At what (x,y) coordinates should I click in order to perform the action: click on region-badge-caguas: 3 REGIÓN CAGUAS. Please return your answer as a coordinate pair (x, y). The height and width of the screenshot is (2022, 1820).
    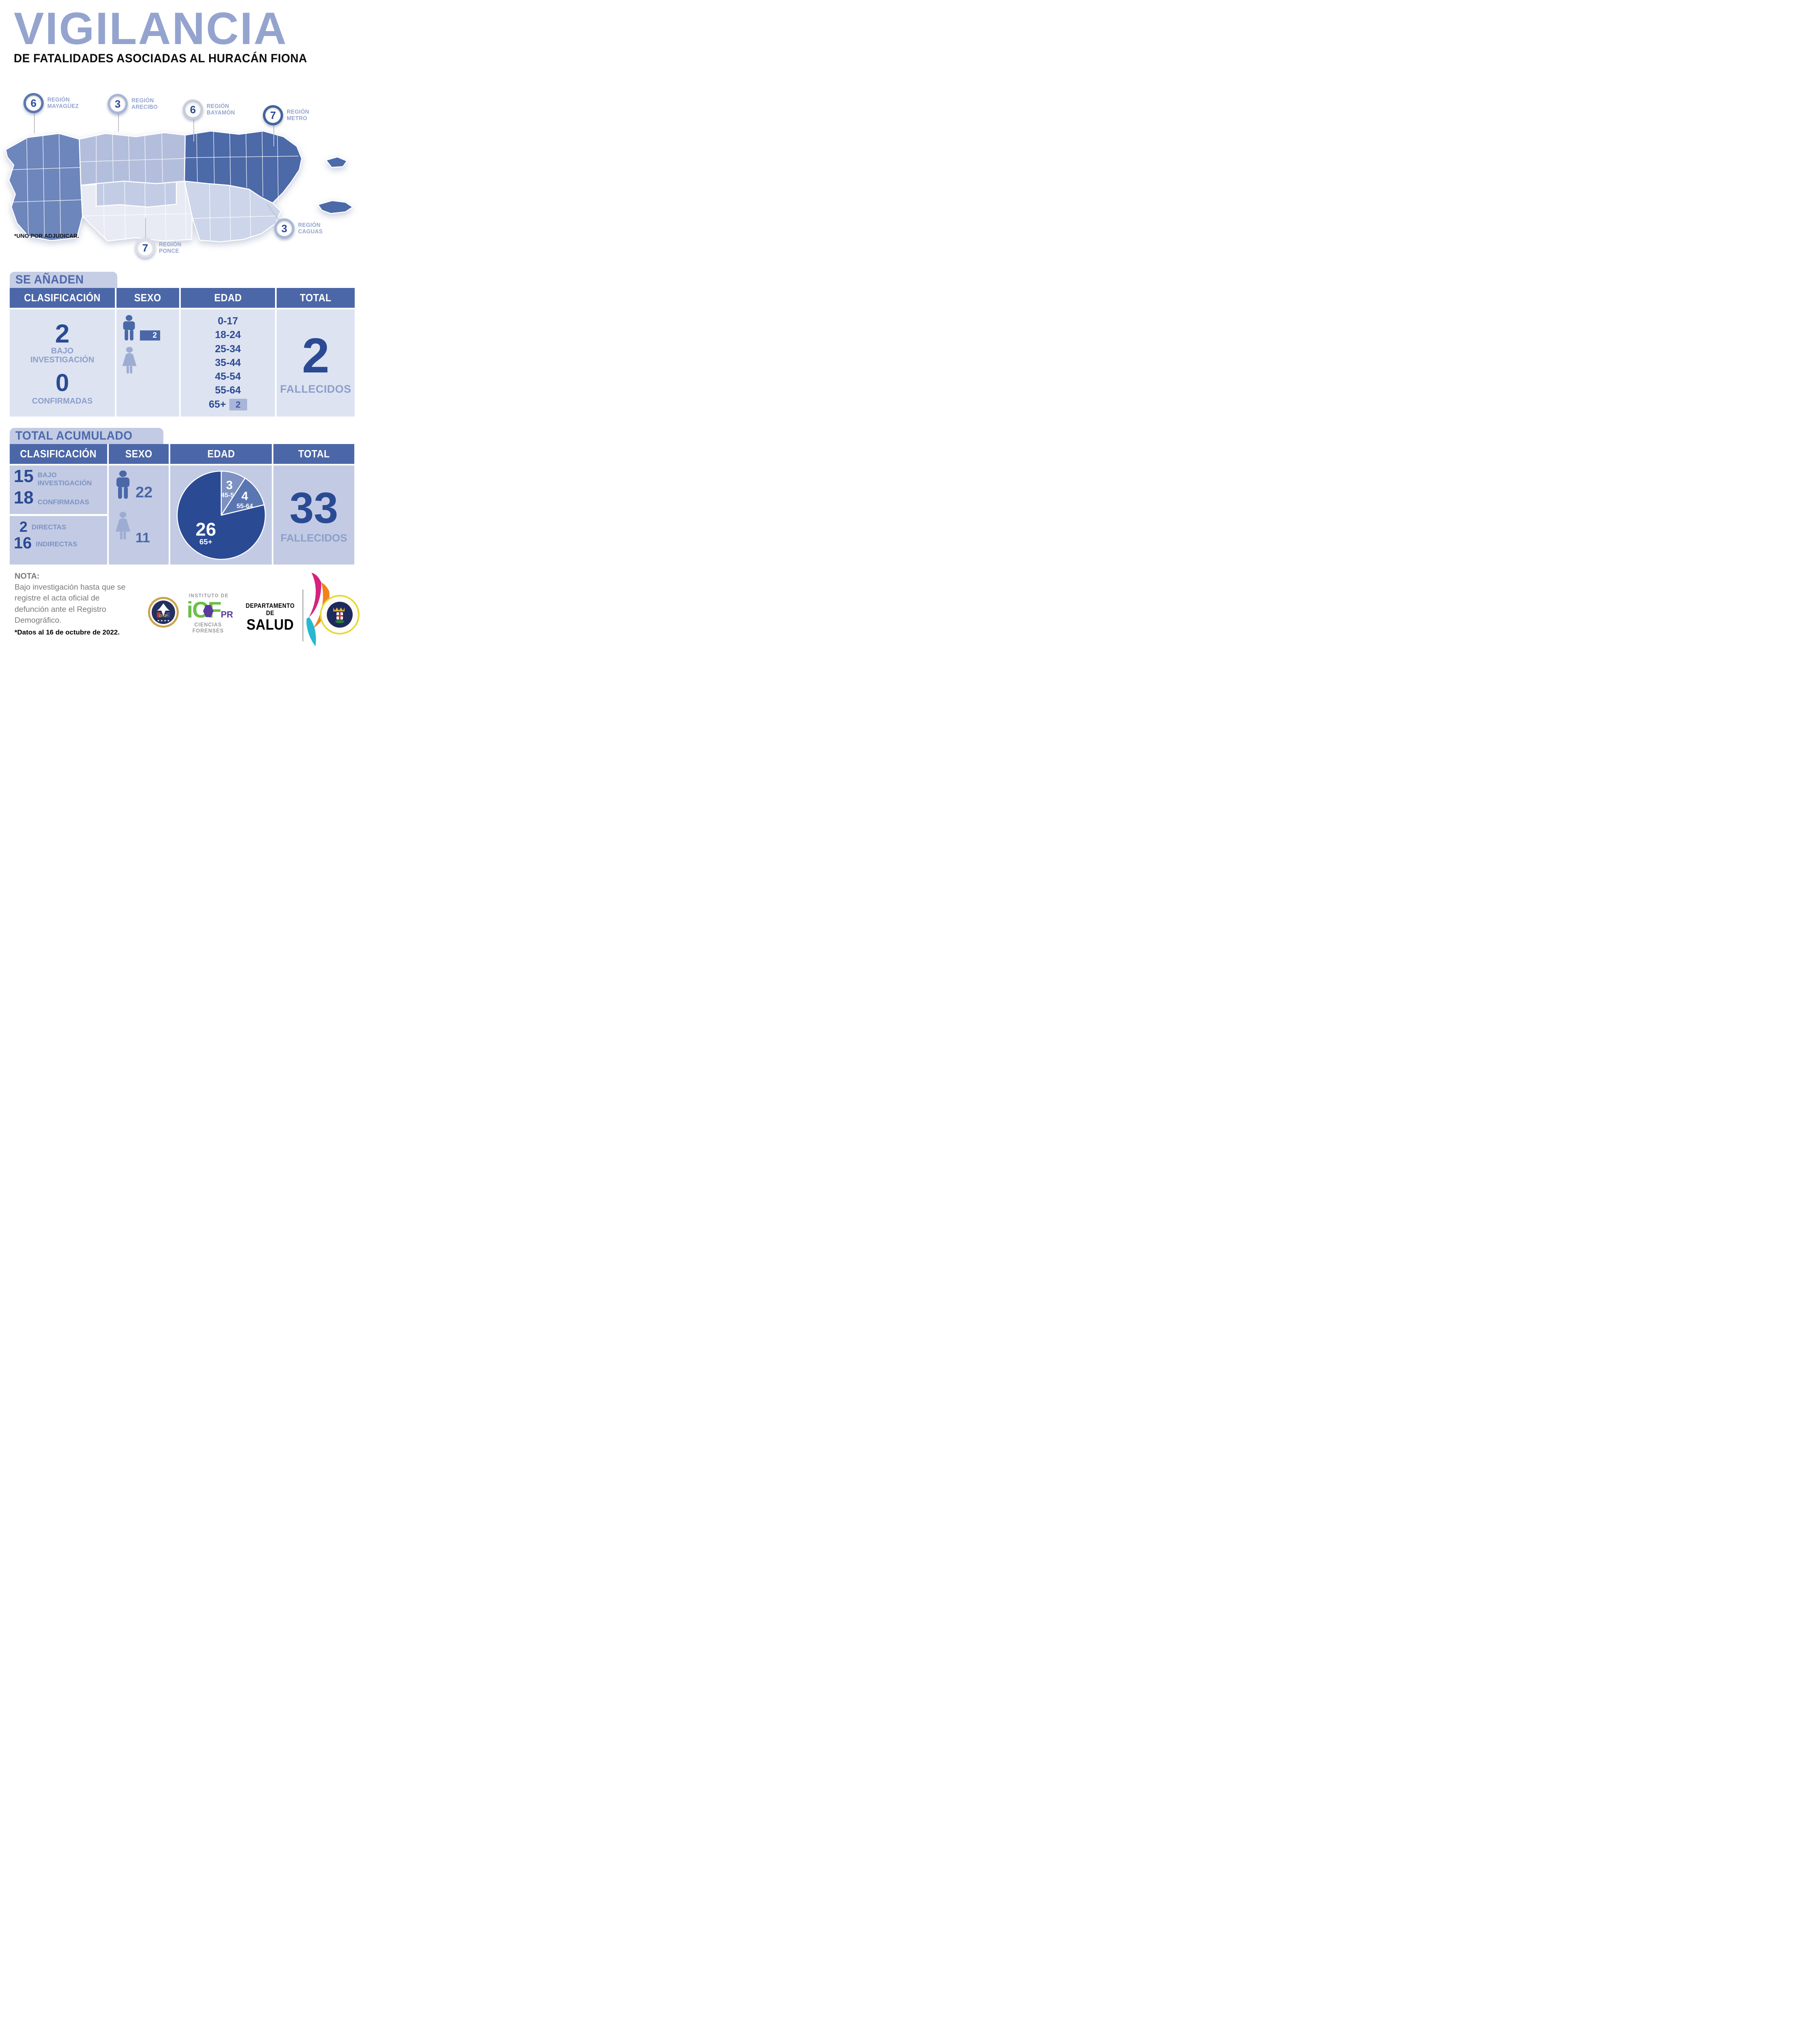
    Looking at the image, I should click on (299, 228).